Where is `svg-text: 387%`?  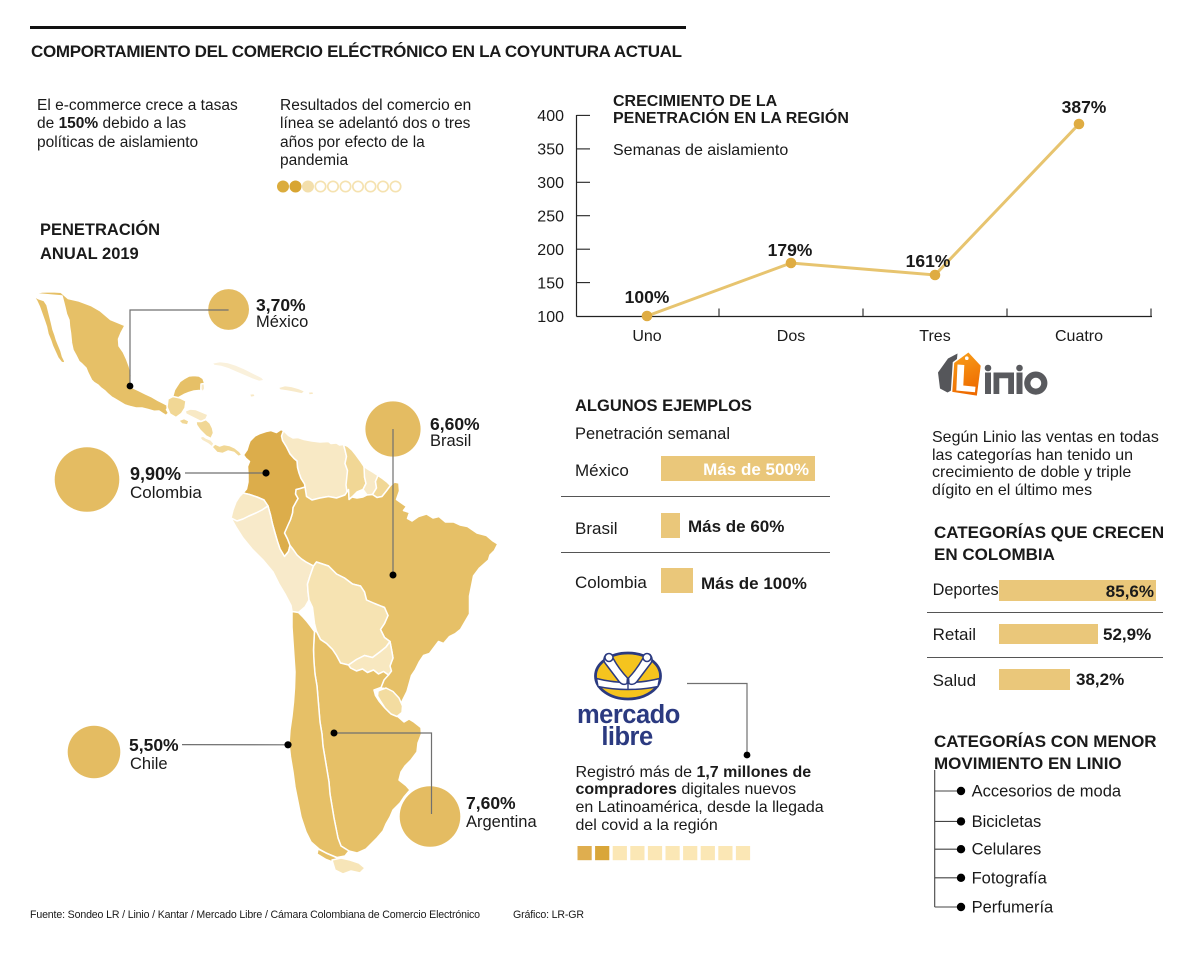 svg-text: 387% is located at coordinates (1084, 107).